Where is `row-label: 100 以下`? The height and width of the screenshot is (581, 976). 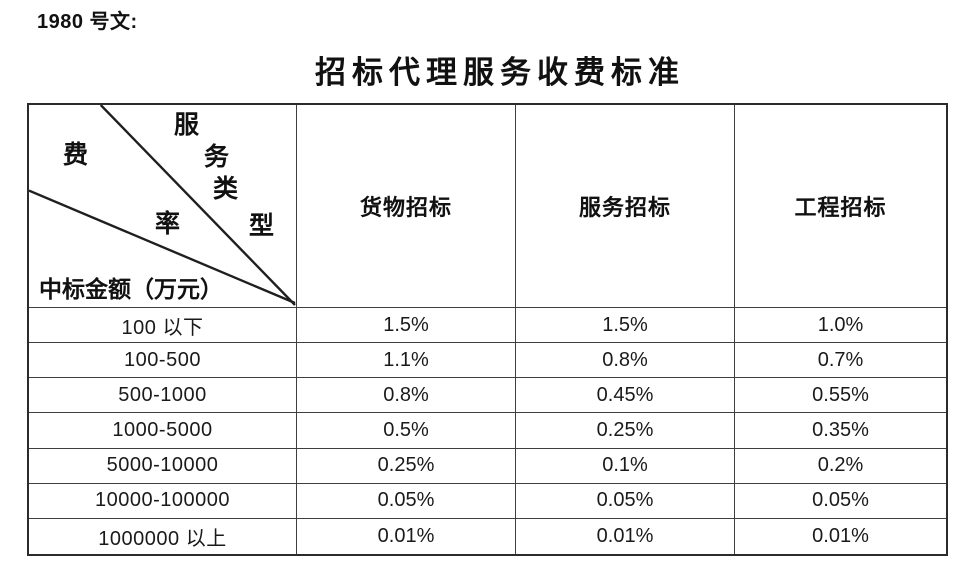 row-label: 100 以下 is located at coordinates (163, 326).